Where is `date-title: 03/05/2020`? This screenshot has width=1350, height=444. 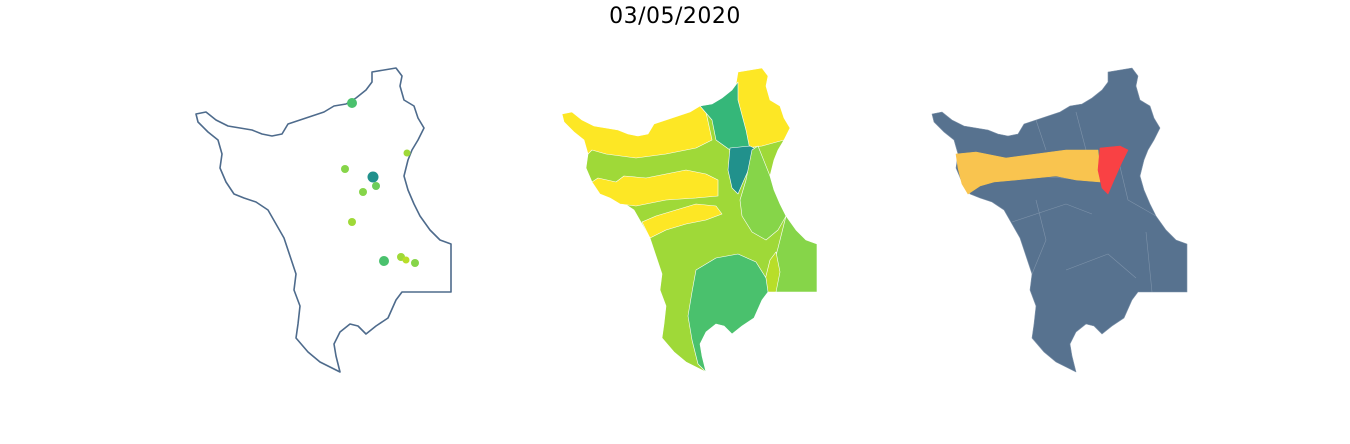
date-title: 03/05/2020 is located at coordinates (675, 16).